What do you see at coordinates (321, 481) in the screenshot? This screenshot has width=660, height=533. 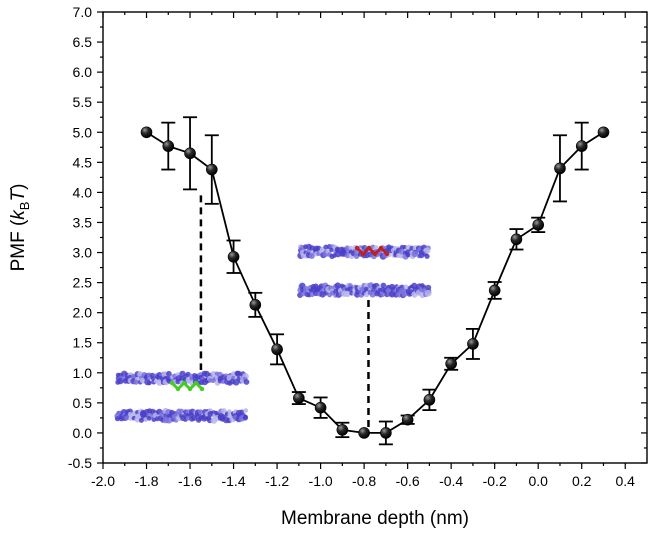 I see `x-tick-label: -1.0` at bounding box center [321, 481].